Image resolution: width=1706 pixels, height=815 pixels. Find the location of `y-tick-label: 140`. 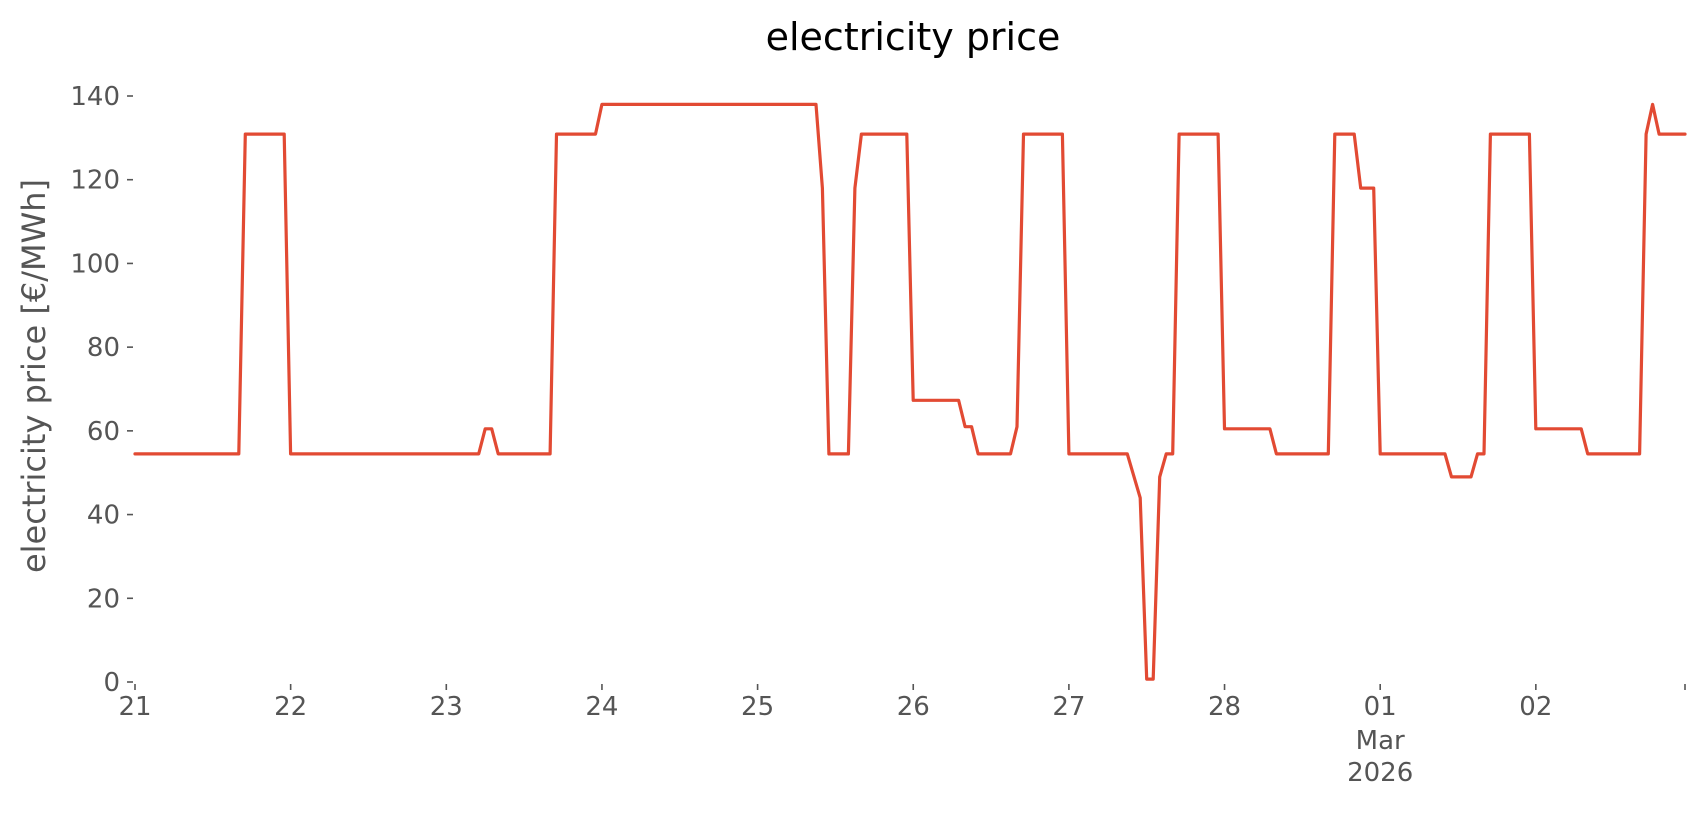

y-tick-label: 140 is located at coordinates (95, 97).